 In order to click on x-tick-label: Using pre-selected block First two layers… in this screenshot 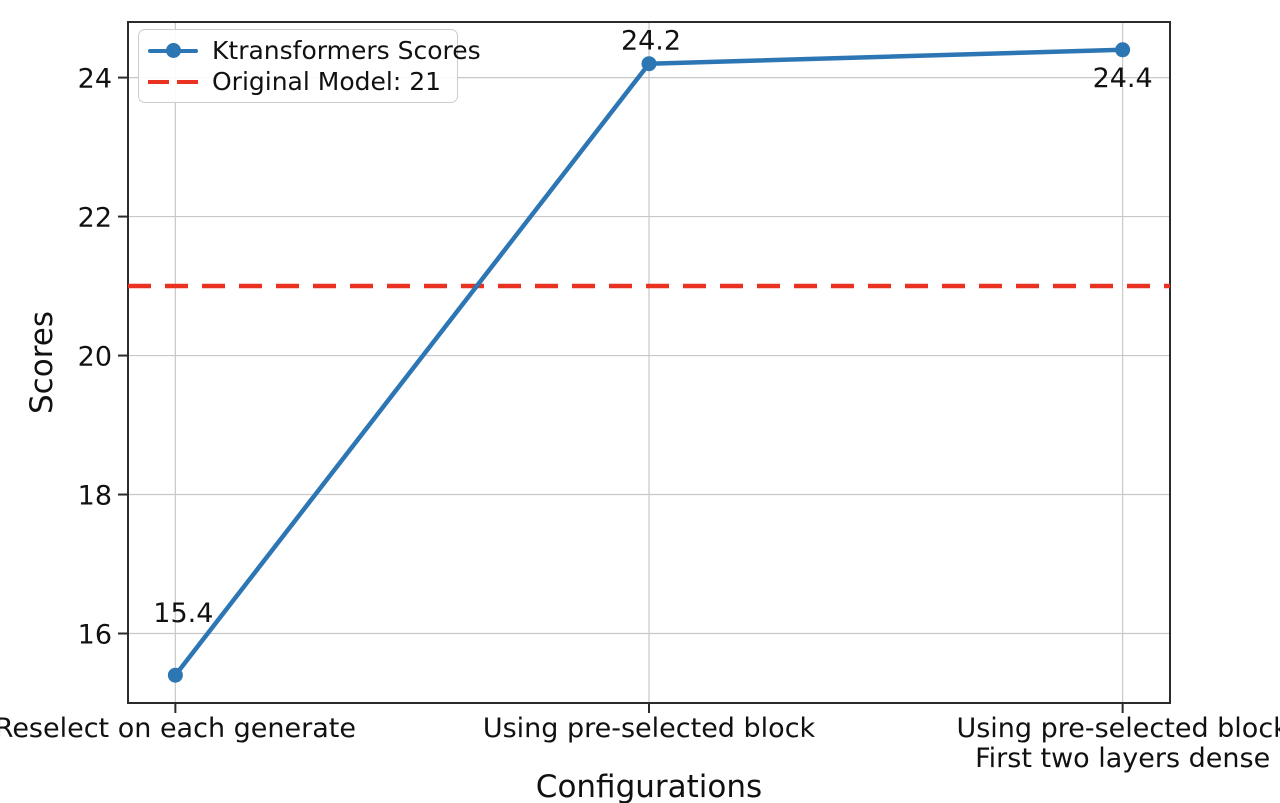, I will do `click(1118, 743)`.